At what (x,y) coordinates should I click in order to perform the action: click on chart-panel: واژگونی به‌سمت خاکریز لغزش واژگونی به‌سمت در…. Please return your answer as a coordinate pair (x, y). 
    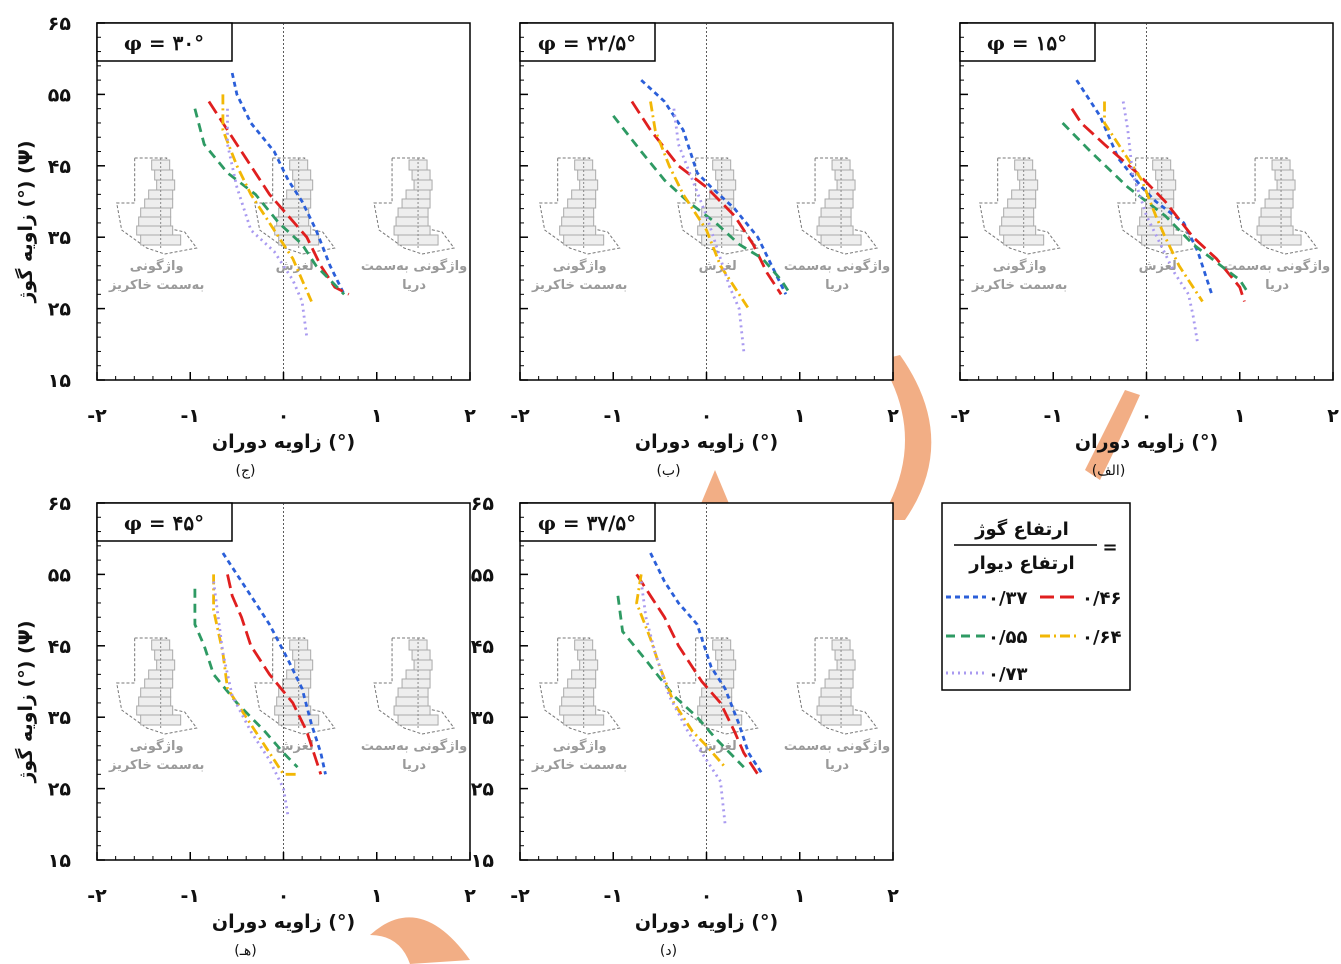
    Looking at the image, I should click on (1144, 250).